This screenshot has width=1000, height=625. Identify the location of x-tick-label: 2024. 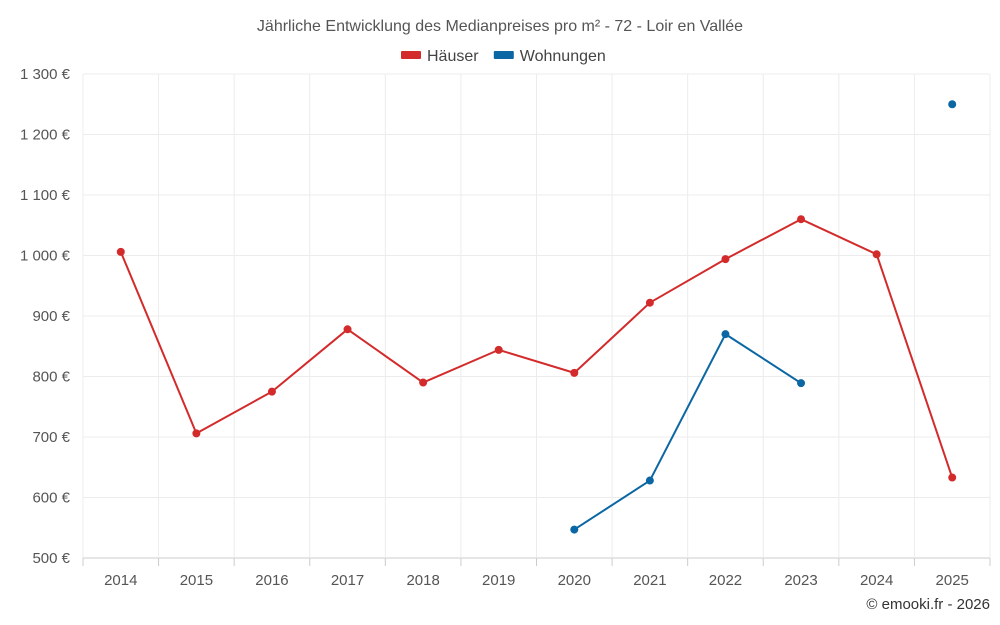
(876, 580).